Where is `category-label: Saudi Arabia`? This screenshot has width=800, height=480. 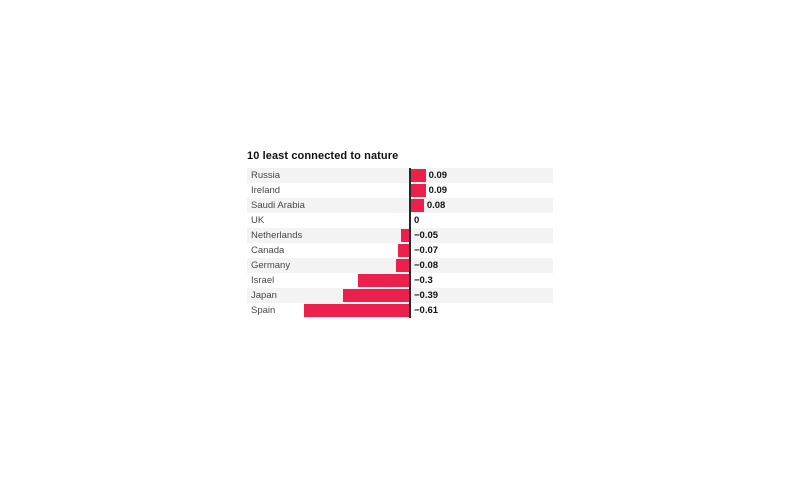
category-label: Saudi Arabia is located at coordinates (278, 205).